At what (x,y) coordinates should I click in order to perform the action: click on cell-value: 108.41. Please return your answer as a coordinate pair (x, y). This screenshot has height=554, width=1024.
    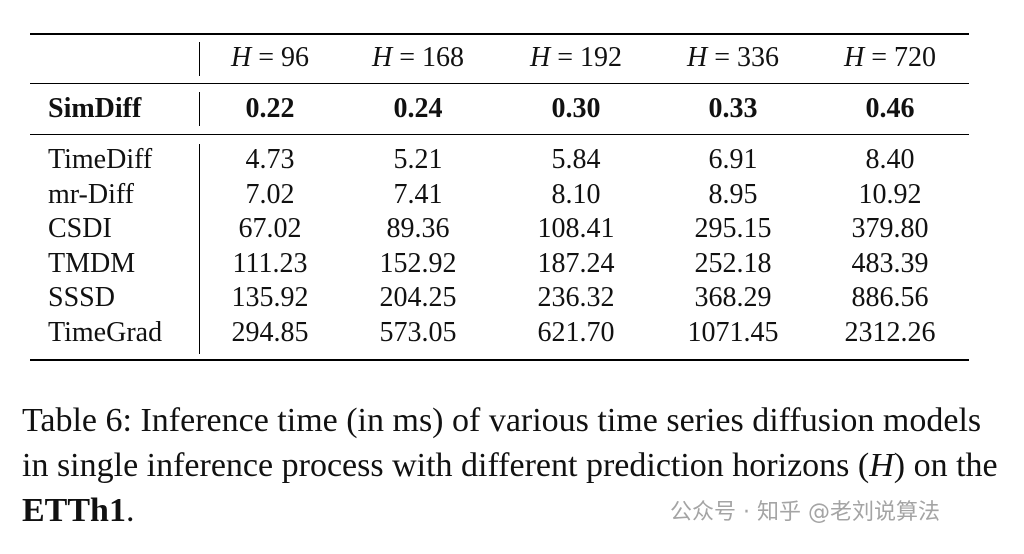
    Looking at the image, I should click on (576, 229).